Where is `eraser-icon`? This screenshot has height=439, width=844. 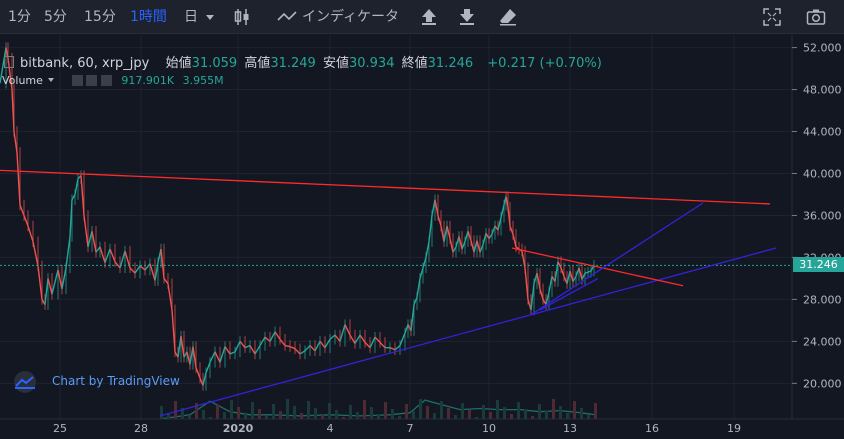
eraser-icon is located at coordinates (508, 17).